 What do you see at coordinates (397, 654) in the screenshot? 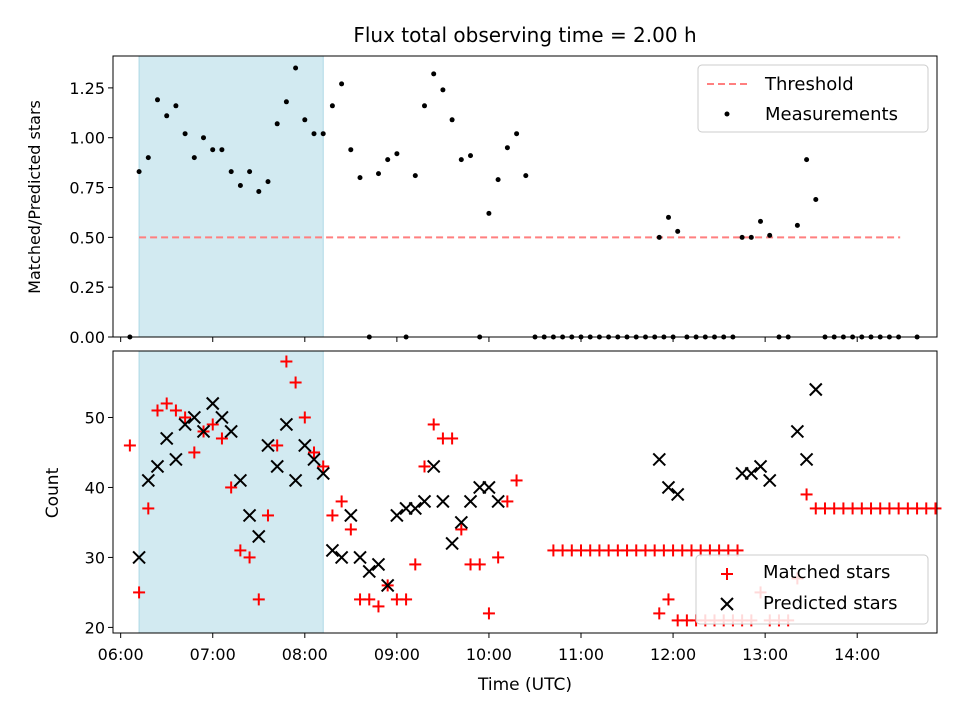
I see `x-tick-label: 09:00` at bounding box center [397, 654].